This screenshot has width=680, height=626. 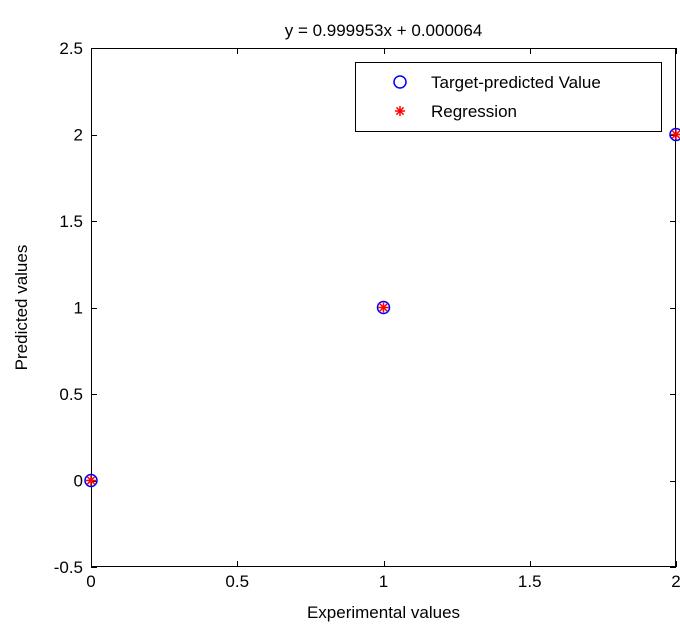 I want to click on legend-label: Target-predicted Value, so click(x=516, y=82).